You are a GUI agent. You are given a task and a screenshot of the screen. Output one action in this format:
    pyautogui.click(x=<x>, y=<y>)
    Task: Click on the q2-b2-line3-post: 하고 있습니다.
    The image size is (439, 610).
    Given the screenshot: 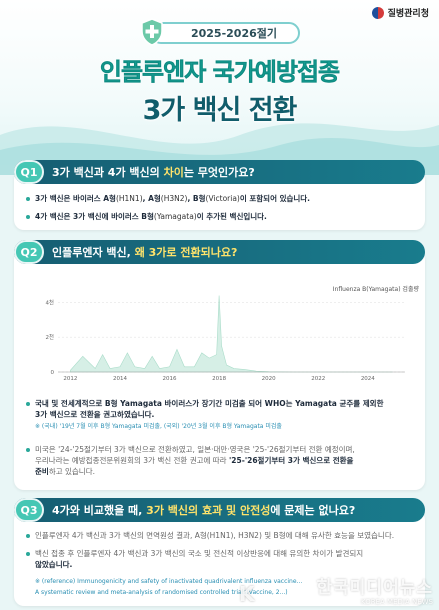 What is the action you would take?
    pyautogui.click(x=71, y=471)
    